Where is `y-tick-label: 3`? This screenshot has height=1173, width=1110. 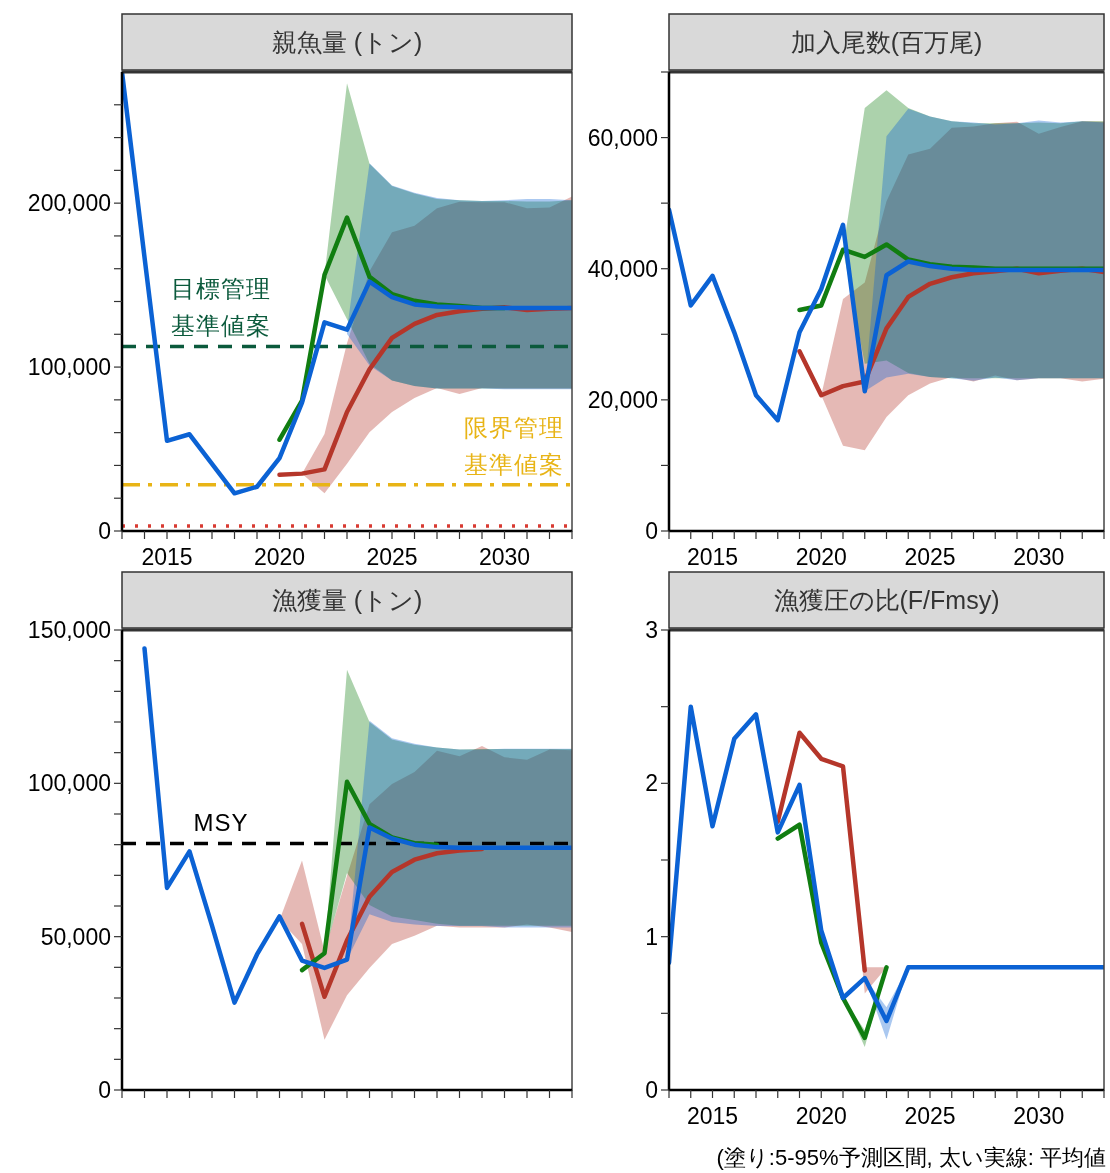 y-tick-label: 3 is located at coordinates (651, 630).